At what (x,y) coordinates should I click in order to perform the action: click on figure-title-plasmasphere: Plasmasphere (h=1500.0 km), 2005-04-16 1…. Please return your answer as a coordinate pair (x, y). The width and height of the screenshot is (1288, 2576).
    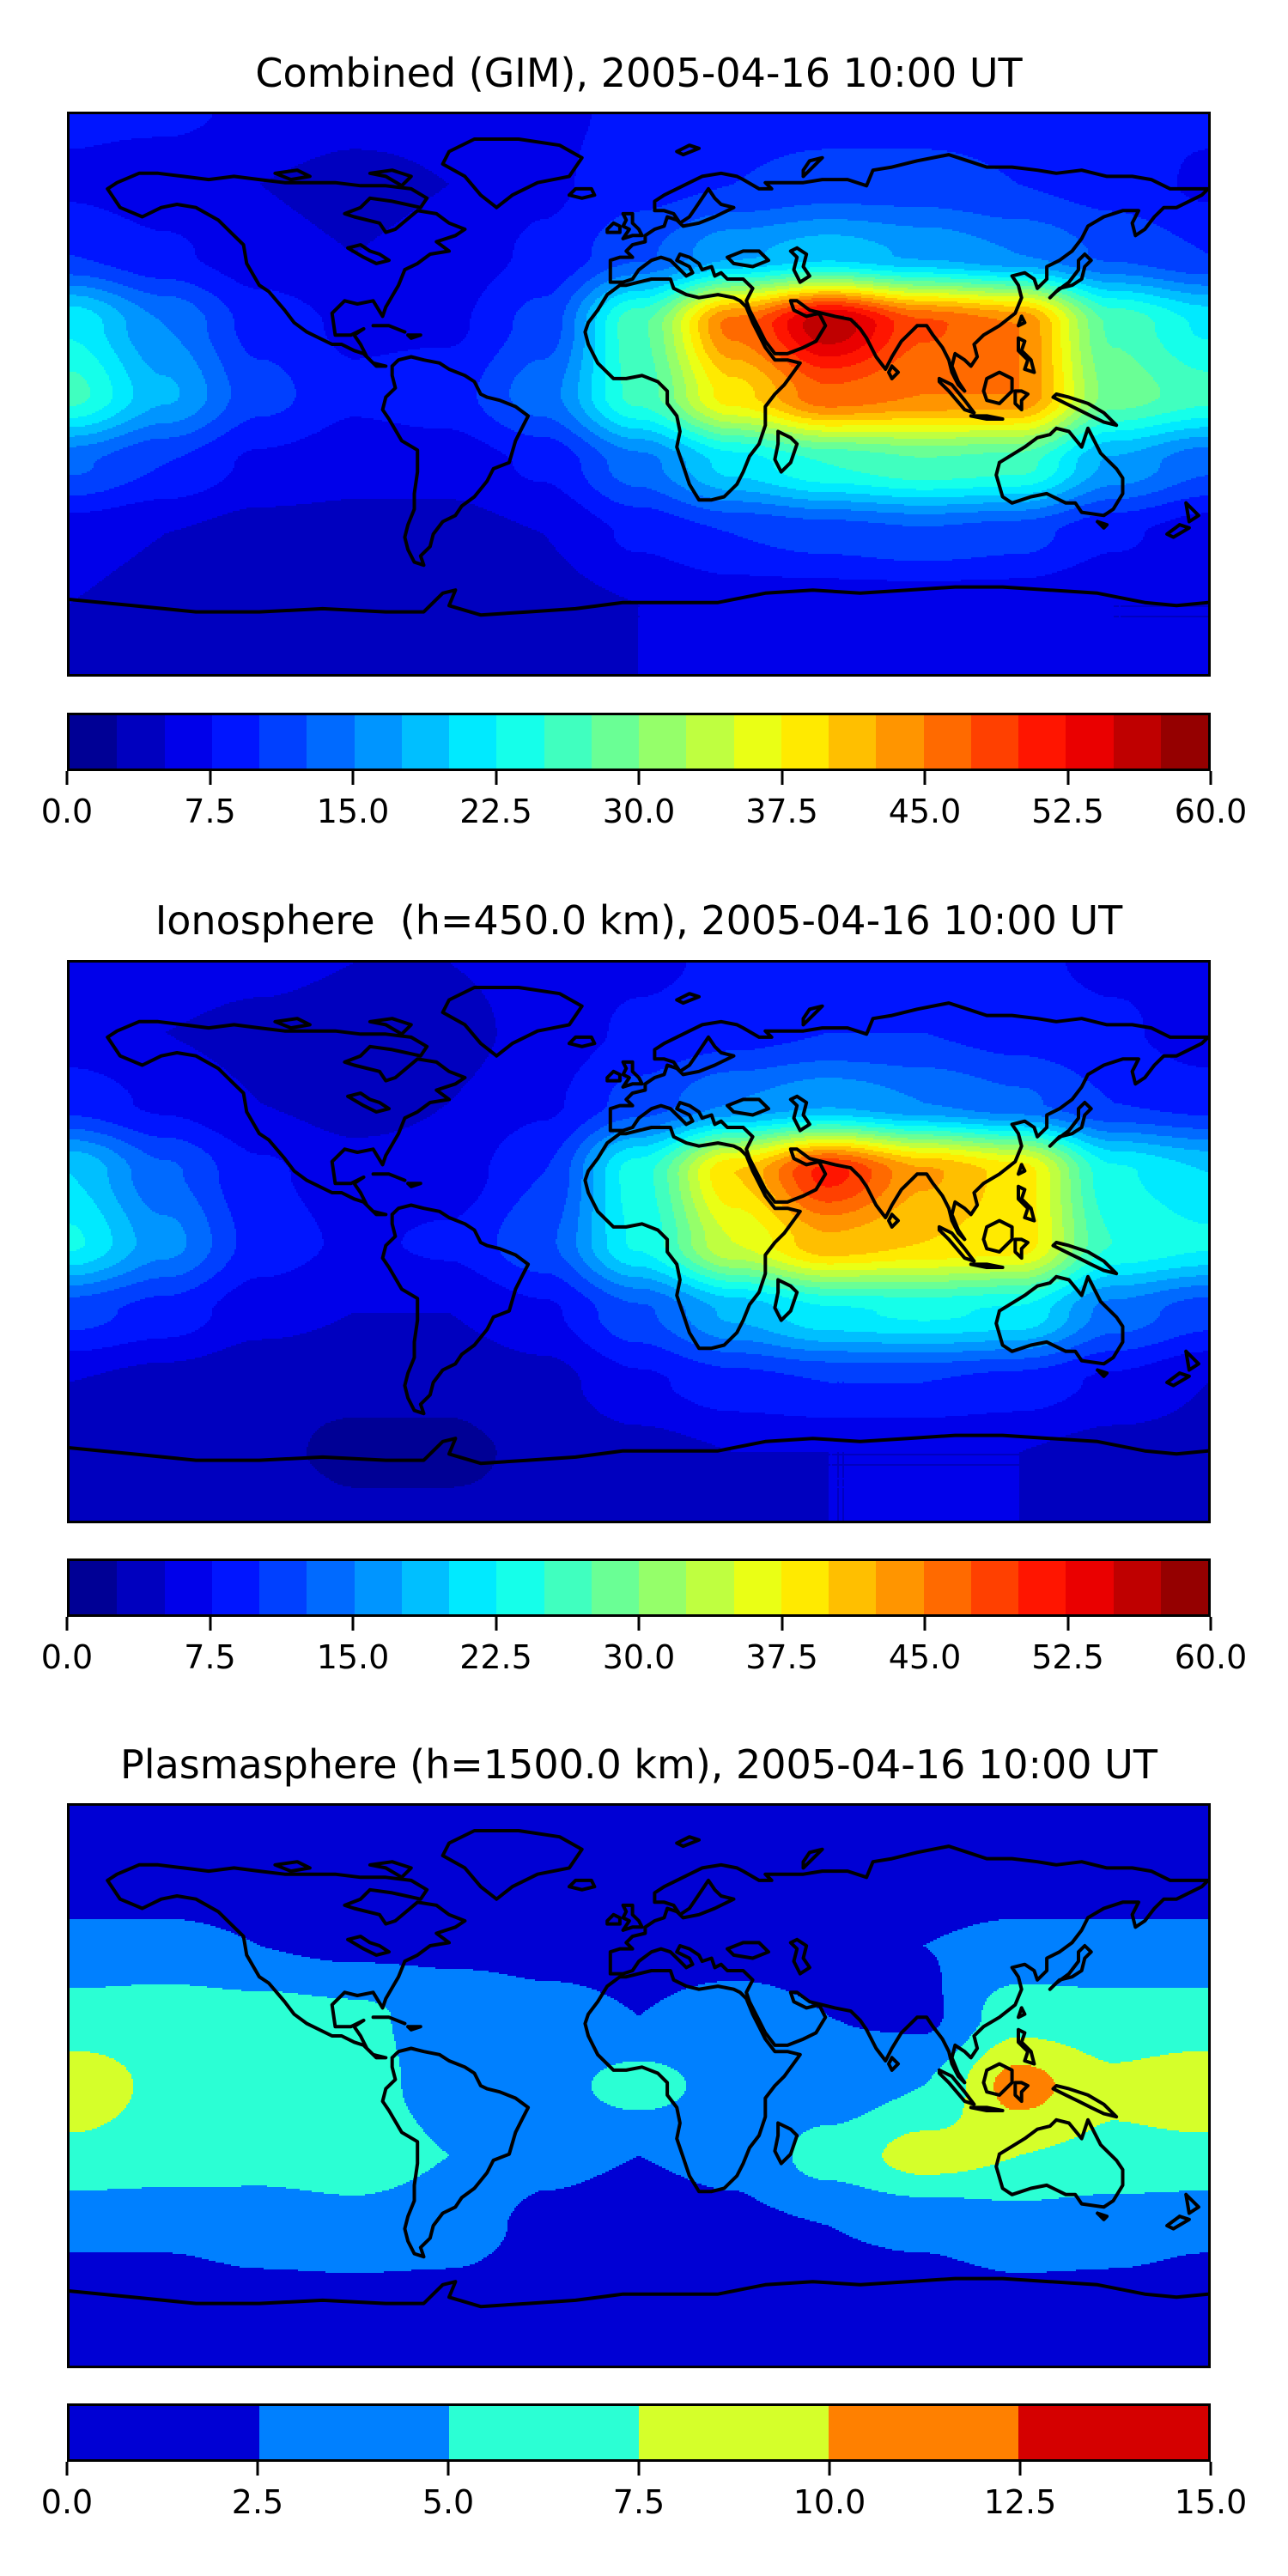
    Looking at the image, I should click on (638, 1764).